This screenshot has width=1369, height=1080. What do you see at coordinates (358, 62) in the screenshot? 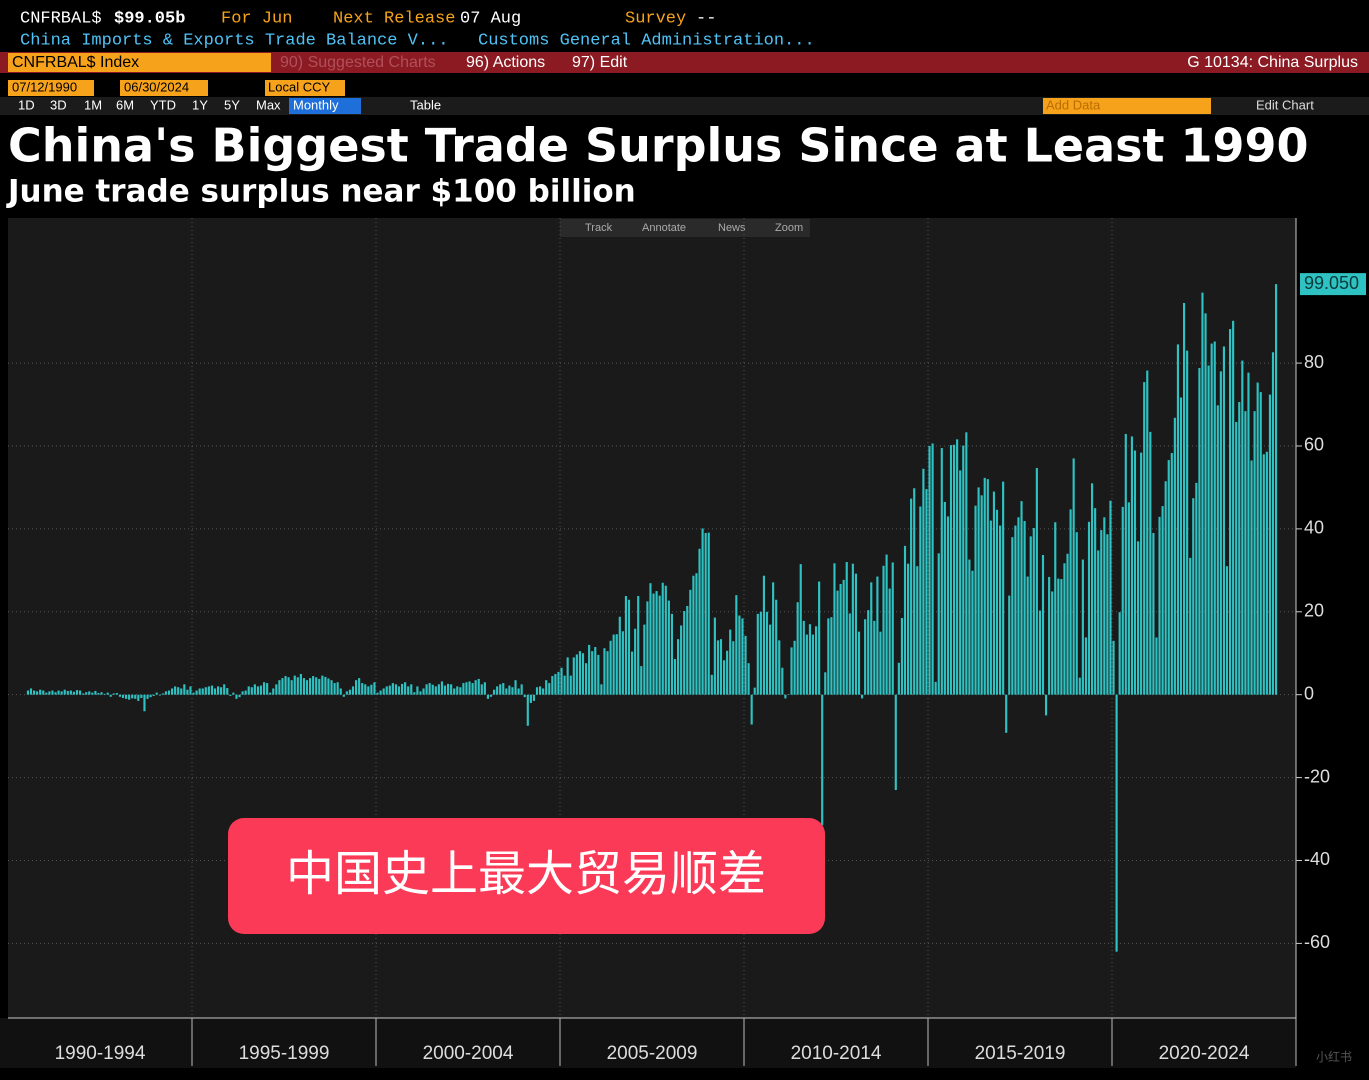
I see `suggested-charts: 90) Suggested Charts` at bounding box center [358, 62].